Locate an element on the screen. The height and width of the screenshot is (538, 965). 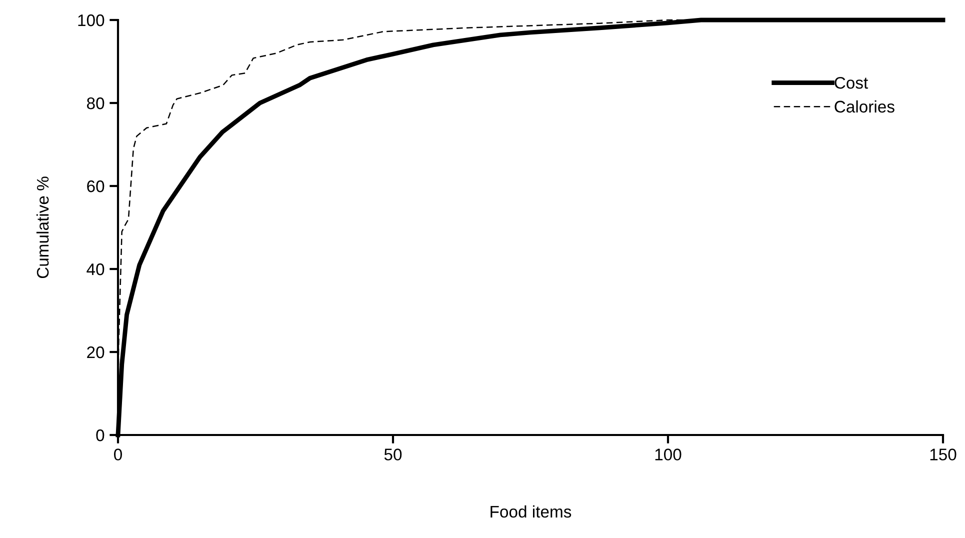
x-axis-title: Food items is located at coordinates (531, 511).